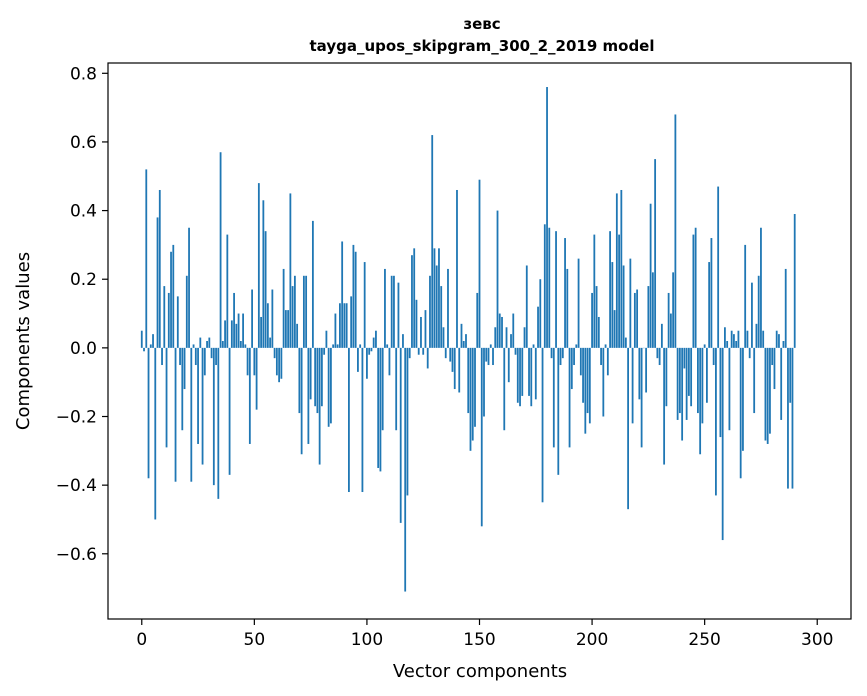 Image resolution: width=867 pixels, height=696 pixels. I want to click on x-axis-ticks: 0 50 100 150 200 250 300, so click(484, 634).